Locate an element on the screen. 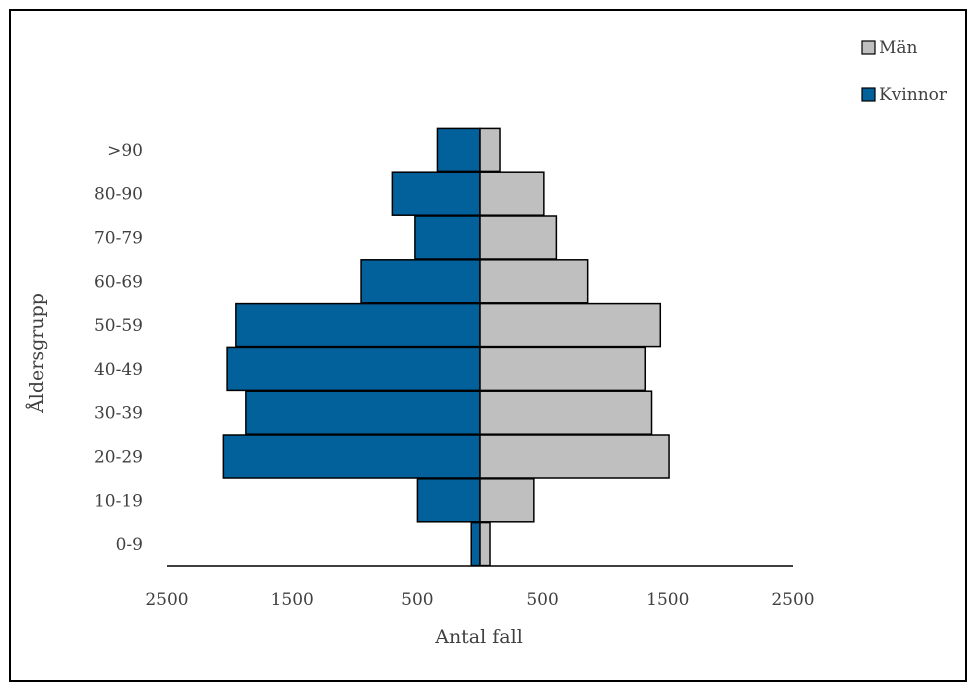  y-tick-label: 30-39 is located at coordinates (118, 414).